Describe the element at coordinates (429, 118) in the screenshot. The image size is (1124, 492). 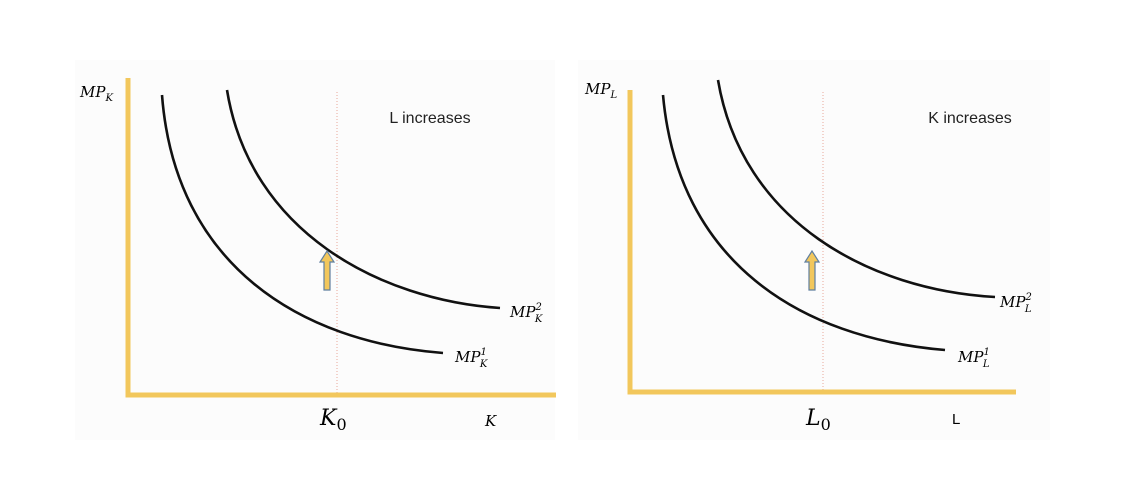
I see `note: L increases` at that location.